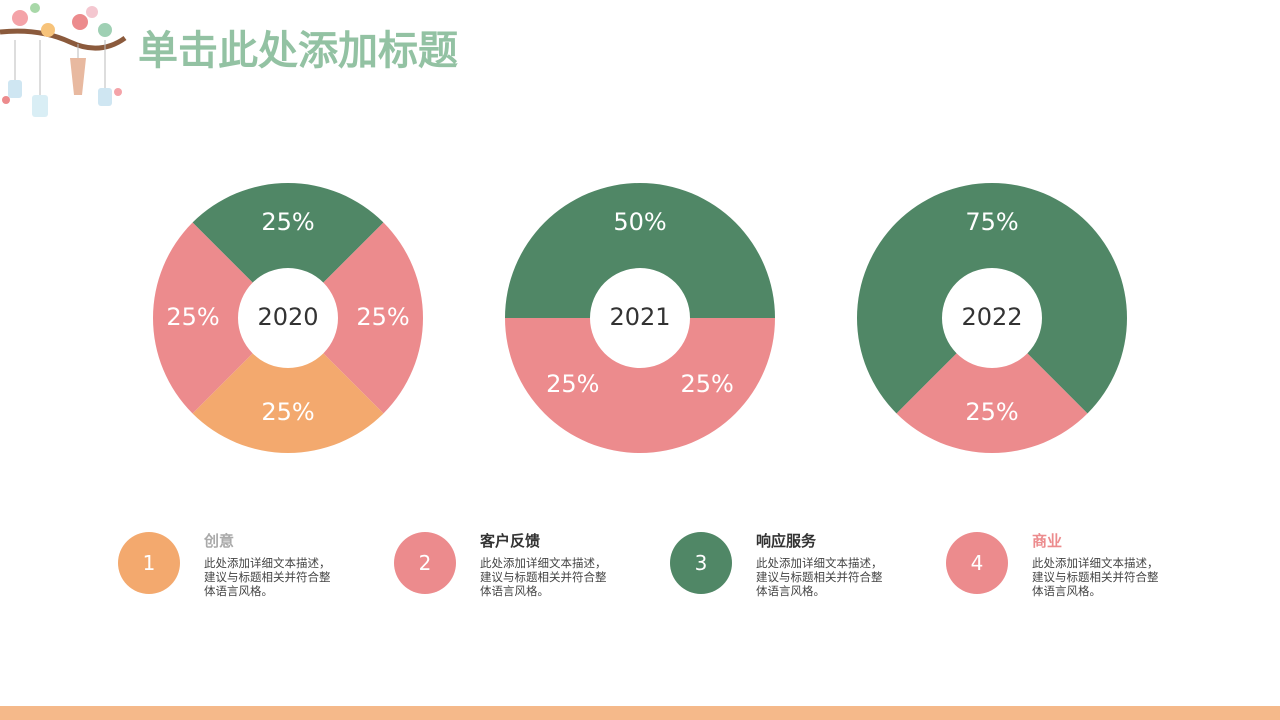 The height and width of the screenshot is (720, 1280). Describe the element at coordinates (287, 317) in the screenshot. I see `center-label: 2020` at that location.